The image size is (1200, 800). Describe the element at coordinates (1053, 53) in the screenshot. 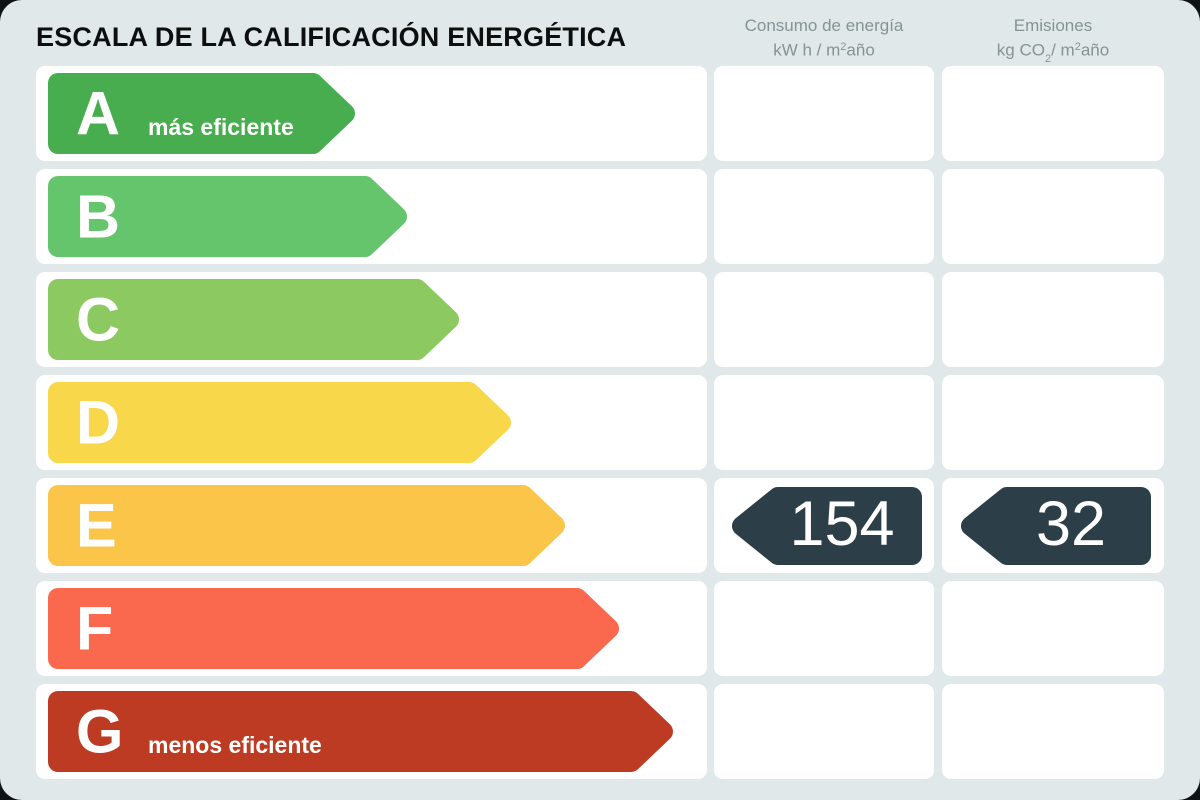

I see `emisiones-header-unit: kg CO2/ m2año` at that location.